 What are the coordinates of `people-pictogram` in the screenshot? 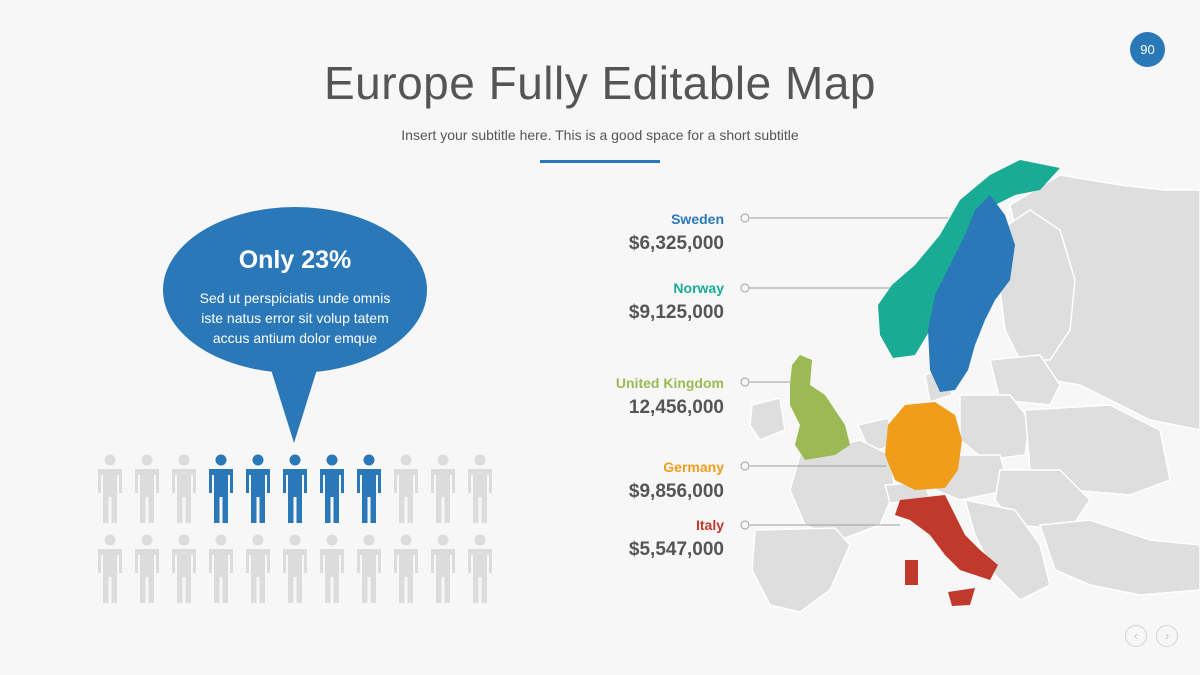 It's located at (295, 528).